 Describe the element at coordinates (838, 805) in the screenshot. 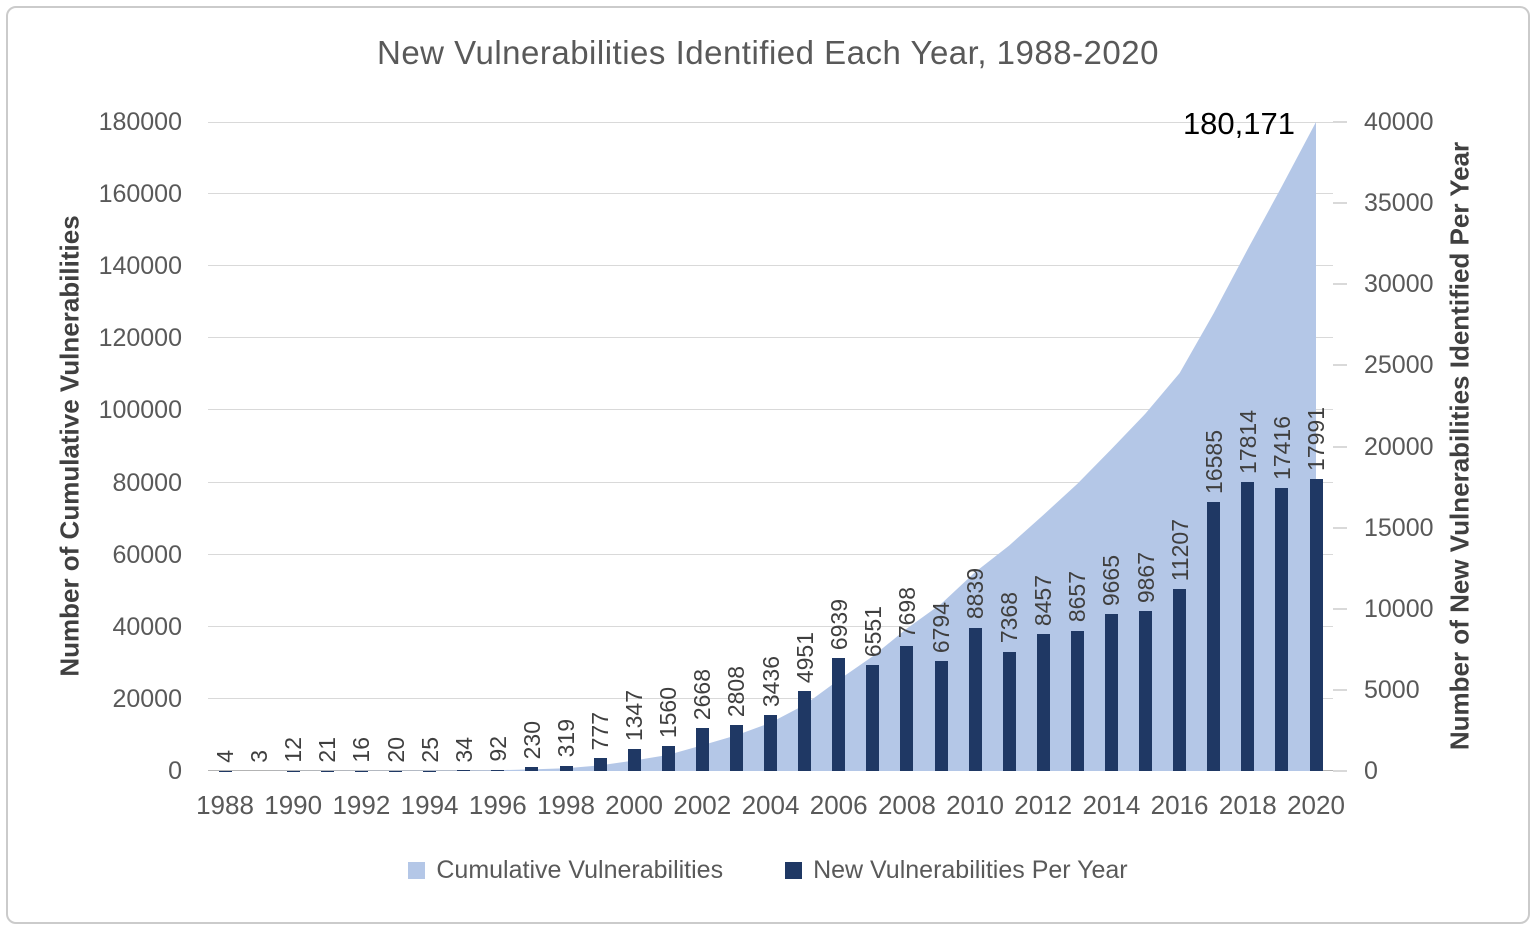

I see `x-axis-label-2006: 2006` at that location.